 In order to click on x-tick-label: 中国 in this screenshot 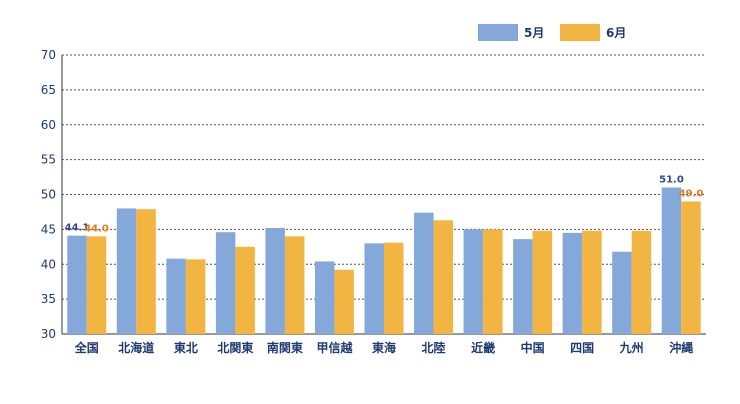, I will do `click(533, 347)`.